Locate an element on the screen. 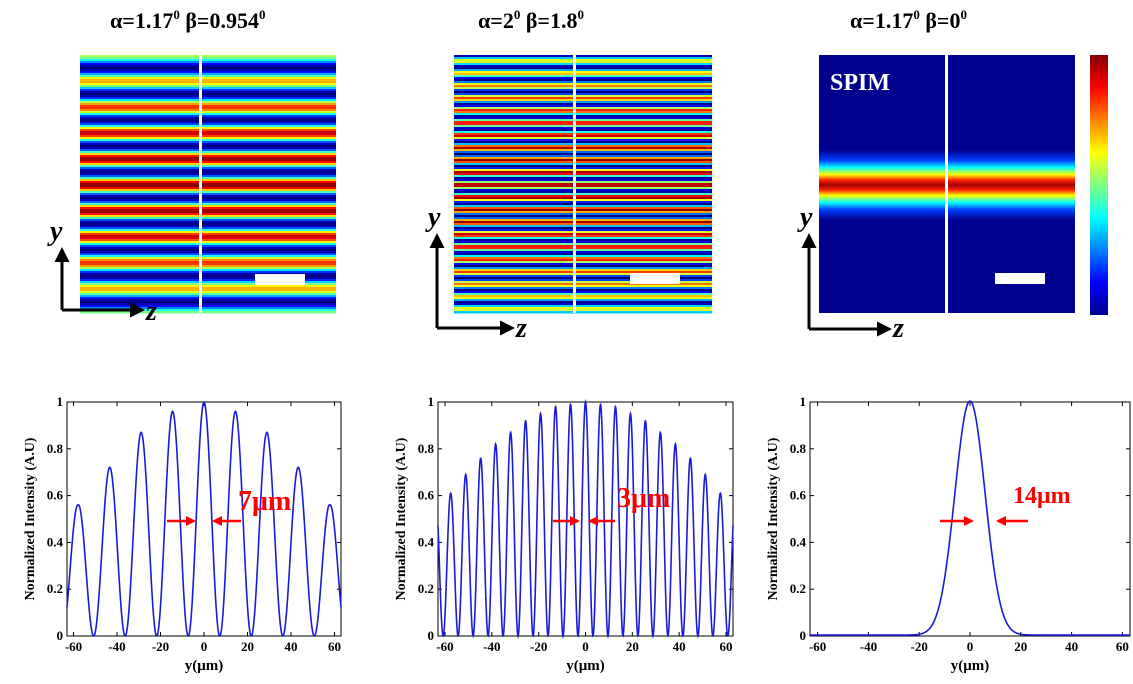  fwhm-label: 3μm is located at coordinates (643, 498).